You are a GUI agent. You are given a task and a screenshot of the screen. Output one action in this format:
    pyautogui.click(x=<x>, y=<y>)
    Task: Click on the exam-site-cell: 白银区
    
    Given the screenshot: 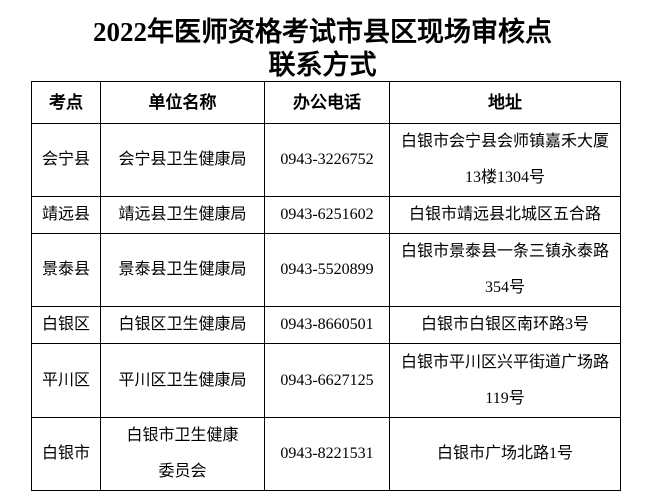 What is the action you would take?
    pyautogui.click(x=66, y=325)
    